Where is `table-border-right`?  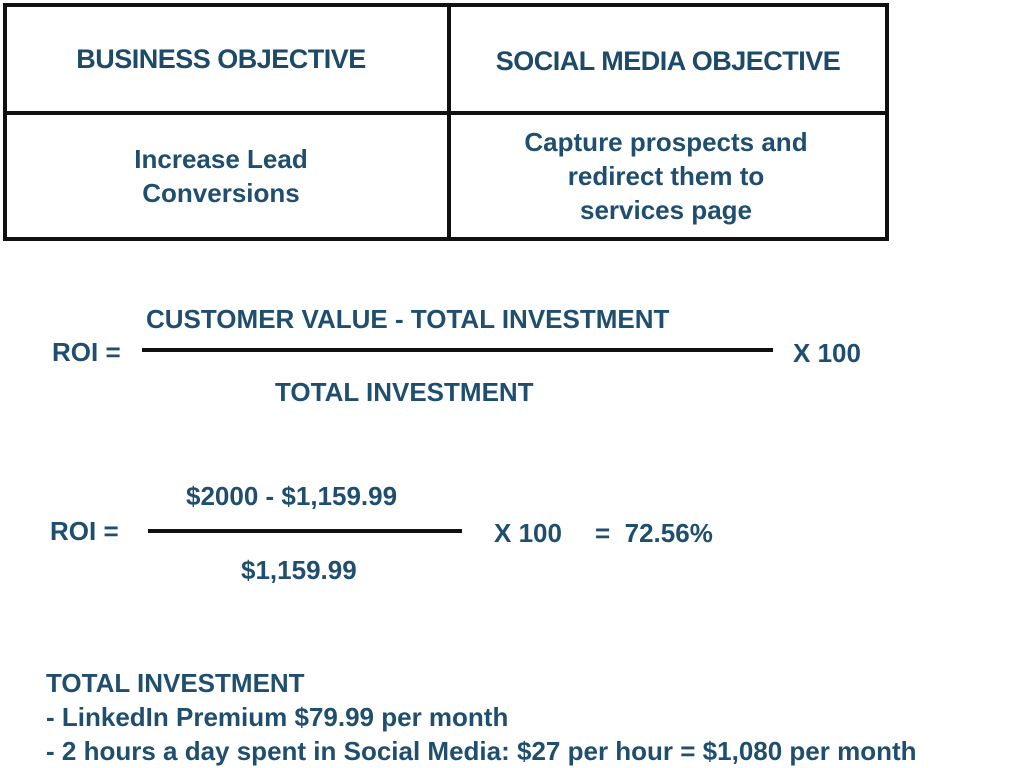 table-border-right is located at coordinates (887, 122).